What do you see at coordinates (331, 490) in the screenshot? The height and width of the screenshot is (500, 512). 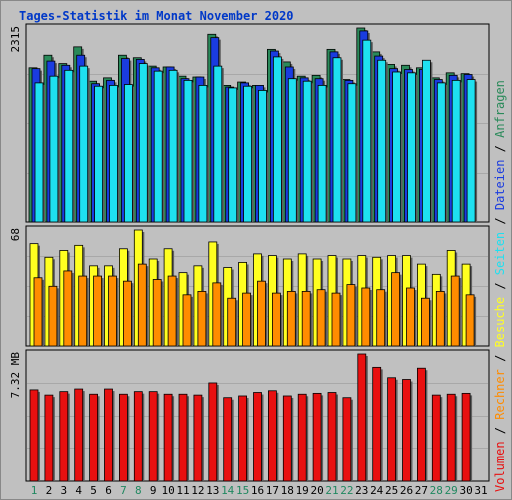 I see `x-tick-21: 21` at bounding box center [331, 490].